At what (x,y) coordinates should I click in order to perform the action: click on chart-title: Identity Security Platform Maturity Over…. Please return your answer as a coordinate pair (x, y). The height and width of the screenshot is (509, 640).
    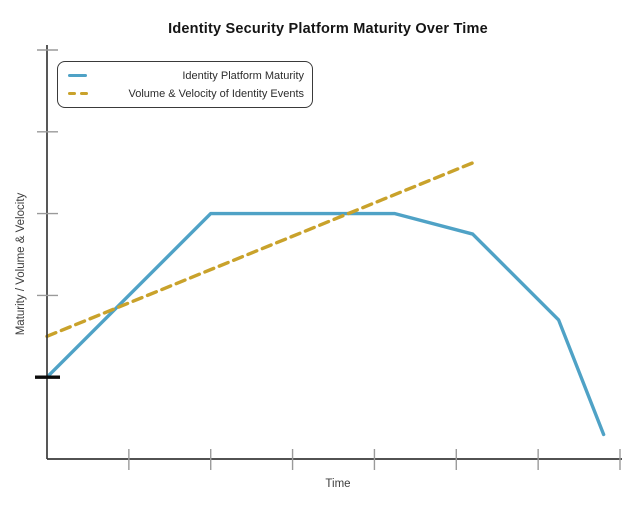
    Looking at the image, I should click on (328, 29).